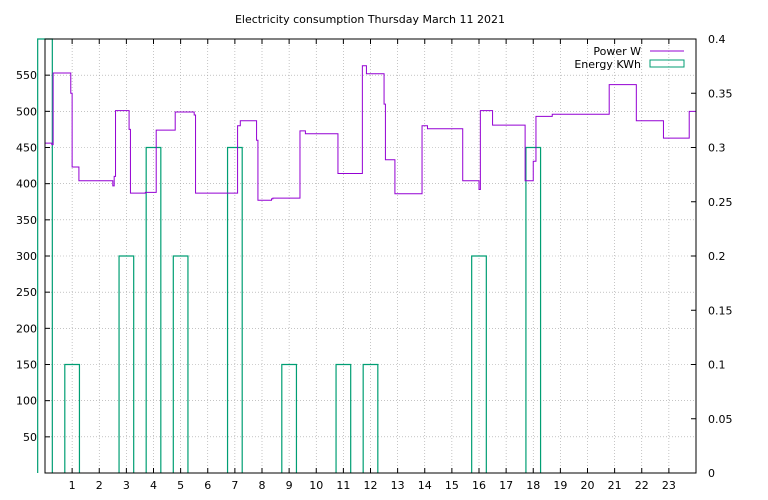  What do you see at coordinates (425, 485) in the screenshot?
I see `x-tick-label: 14` at bounding box center [425, 485].